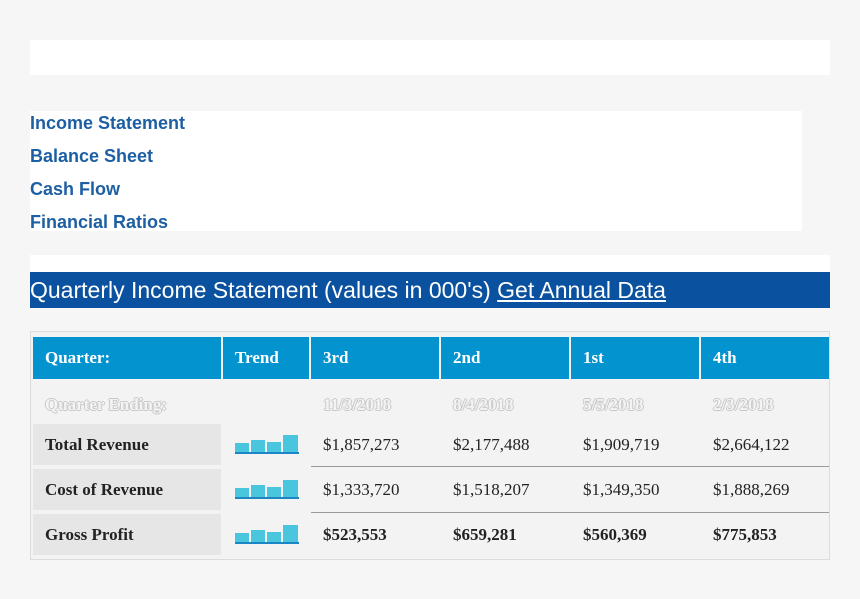 Image resolution: width=860 pixels, height=599 pixels. What do you see at coordinates (491, 489) in the screenshot?
I see `cost-of-revenue-q2: $1,518,207` at bounding box center [491, 489].